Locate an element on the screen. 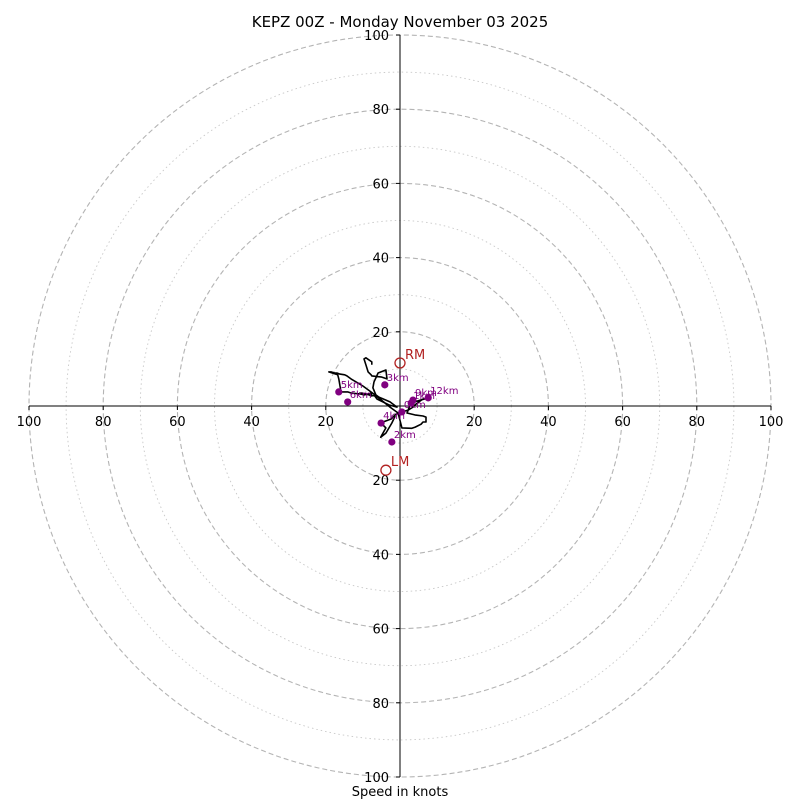 The width and height of the screenshot is (800, 800). height-marker-9km is located at coordinates (413, 400).